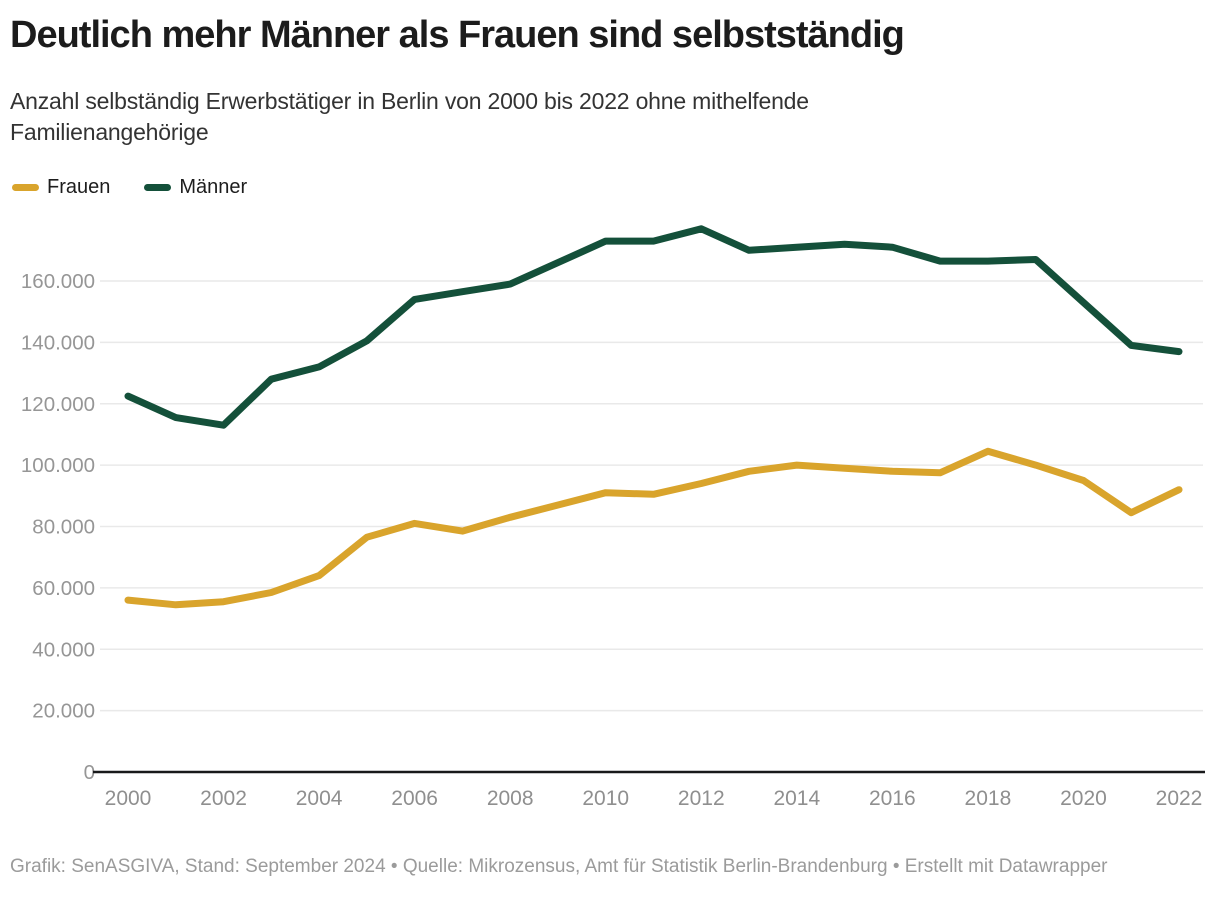 The width and height of the screenshot is (1220, 916). What do you see at coordinates (1083, 798) in the screenshot?
I see `x-tick-label: 2020` at bounding box center [1083, 798].